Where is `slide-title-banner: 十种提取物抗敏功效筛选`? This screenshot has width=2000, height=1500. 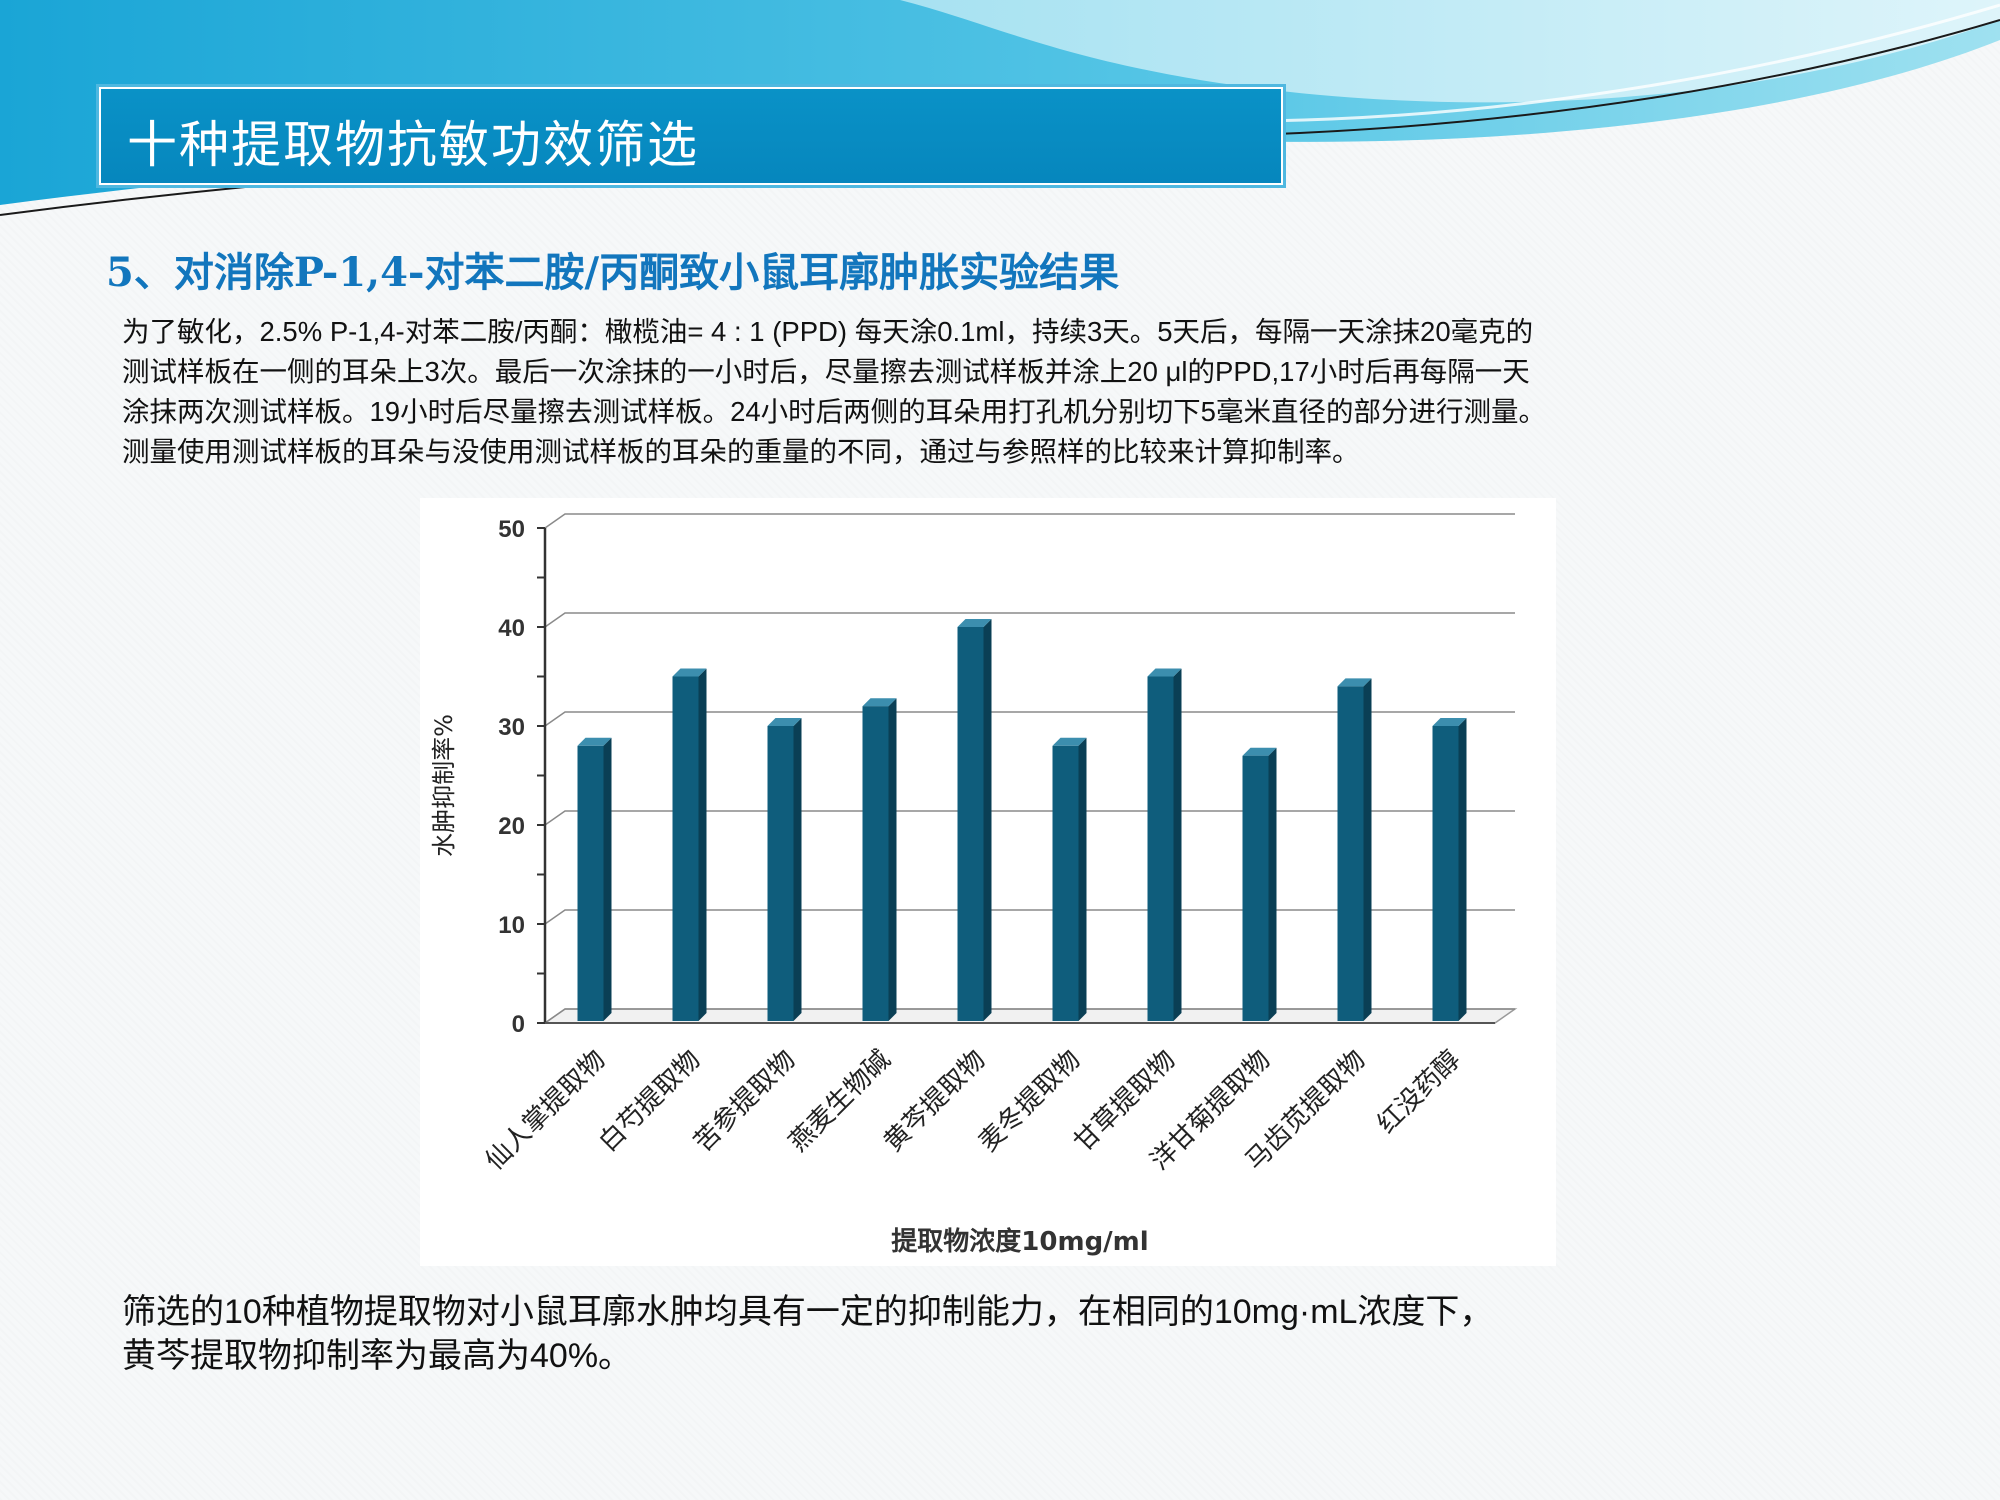
slide-title-banner: 十种提取物抗敏功效筛选 is located at coordinates (691, 136).